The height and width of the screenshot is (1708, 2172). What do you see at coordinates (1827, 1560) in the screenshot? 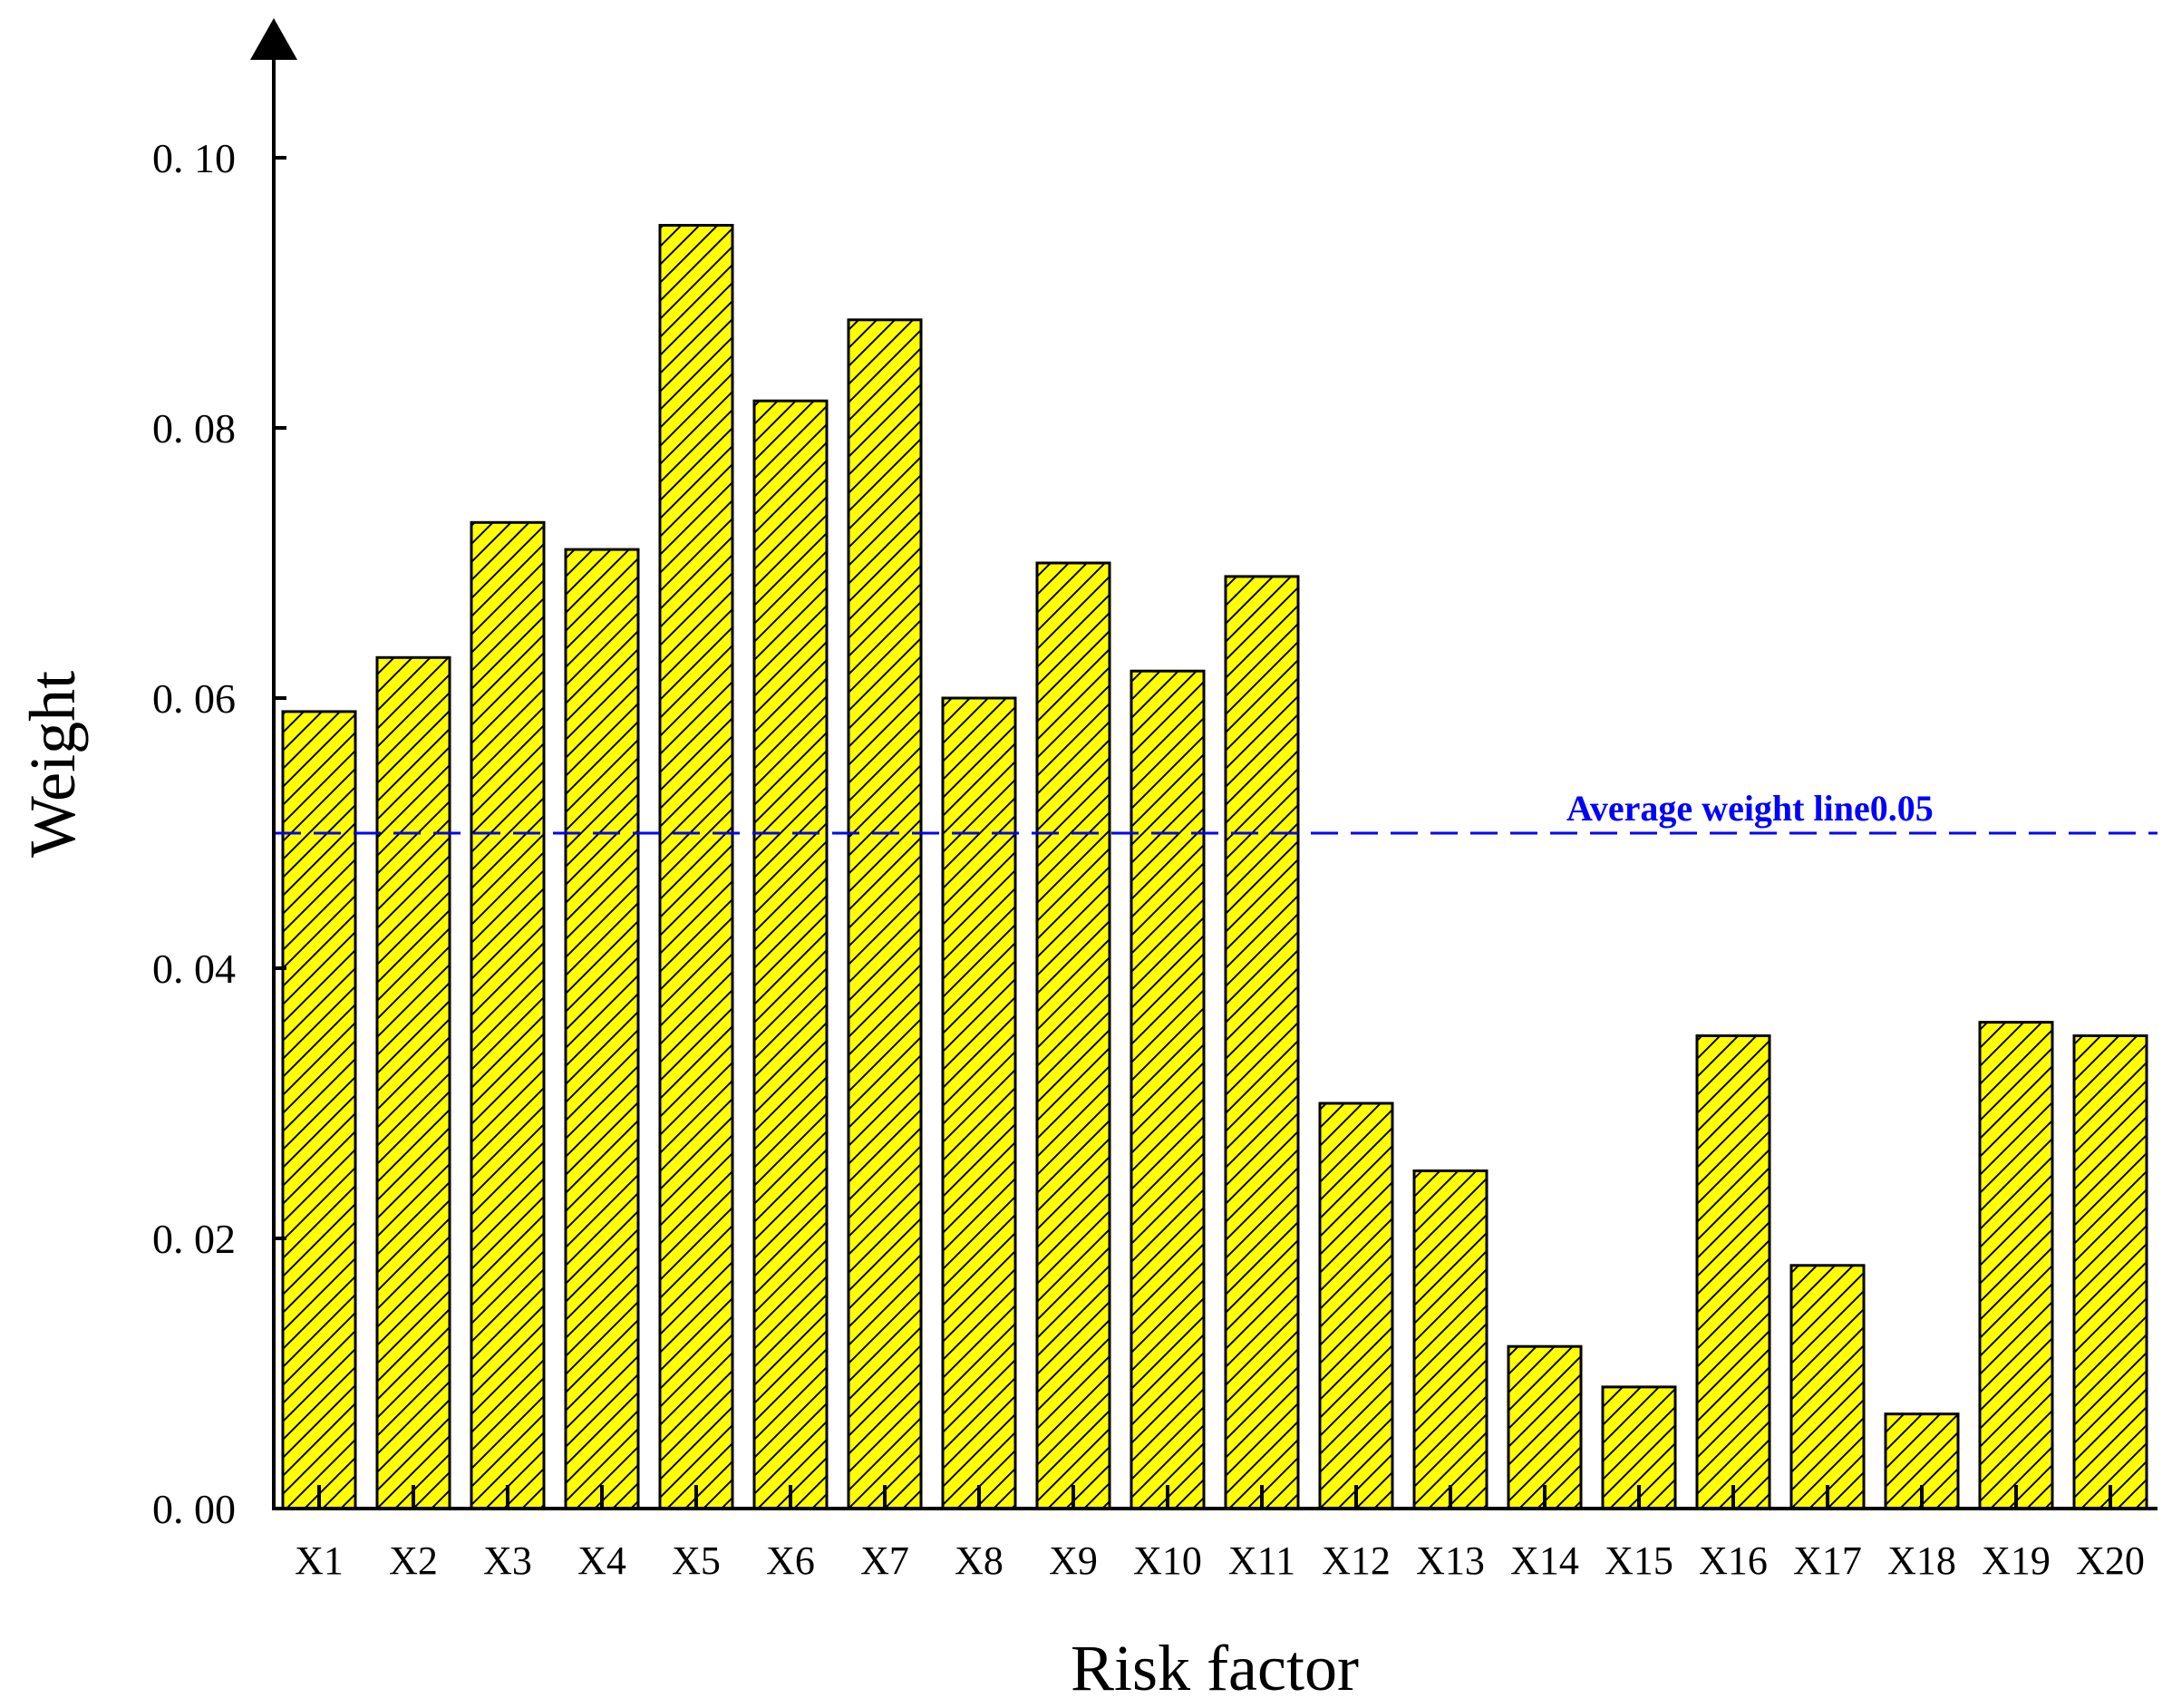
I see `x-tick-label-X17: X17` at bounding box center [1827, 1560].